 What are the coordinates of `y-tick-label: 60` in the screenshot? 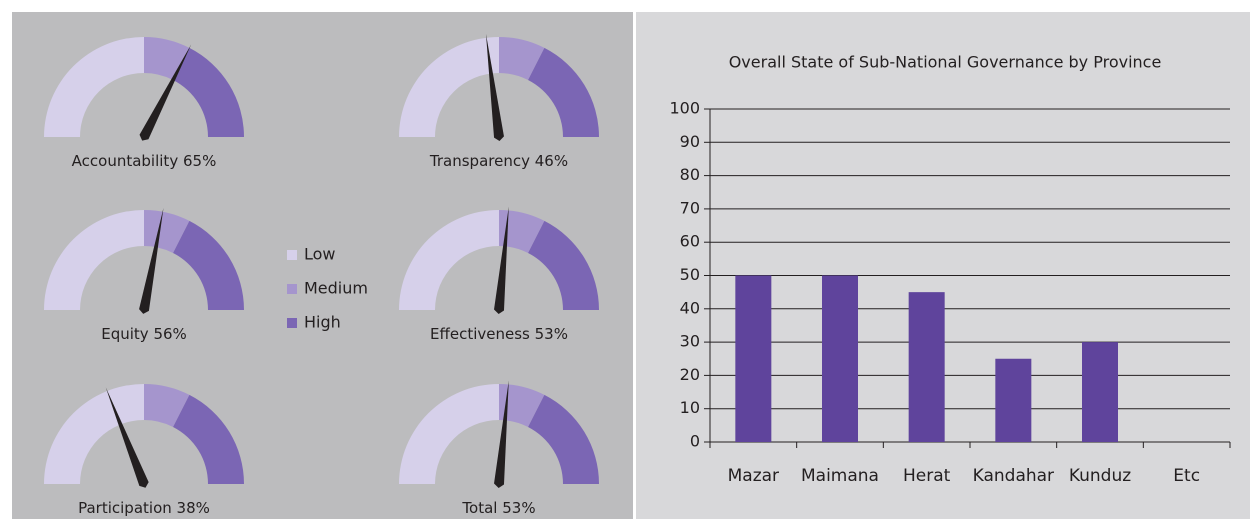 It's located at (690, 241).